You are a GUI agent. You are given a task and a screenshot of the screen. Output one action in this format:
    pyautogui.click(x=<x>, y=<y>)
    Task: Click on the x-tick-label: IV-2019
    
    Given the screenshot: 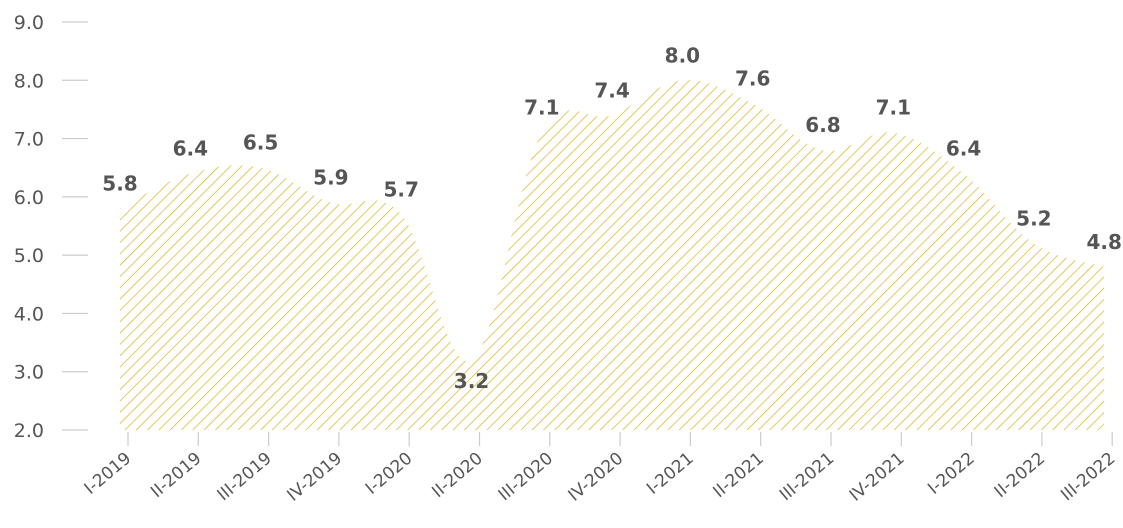 What is the action you would take?
    pyautogui.click(x=314, y=477)
    